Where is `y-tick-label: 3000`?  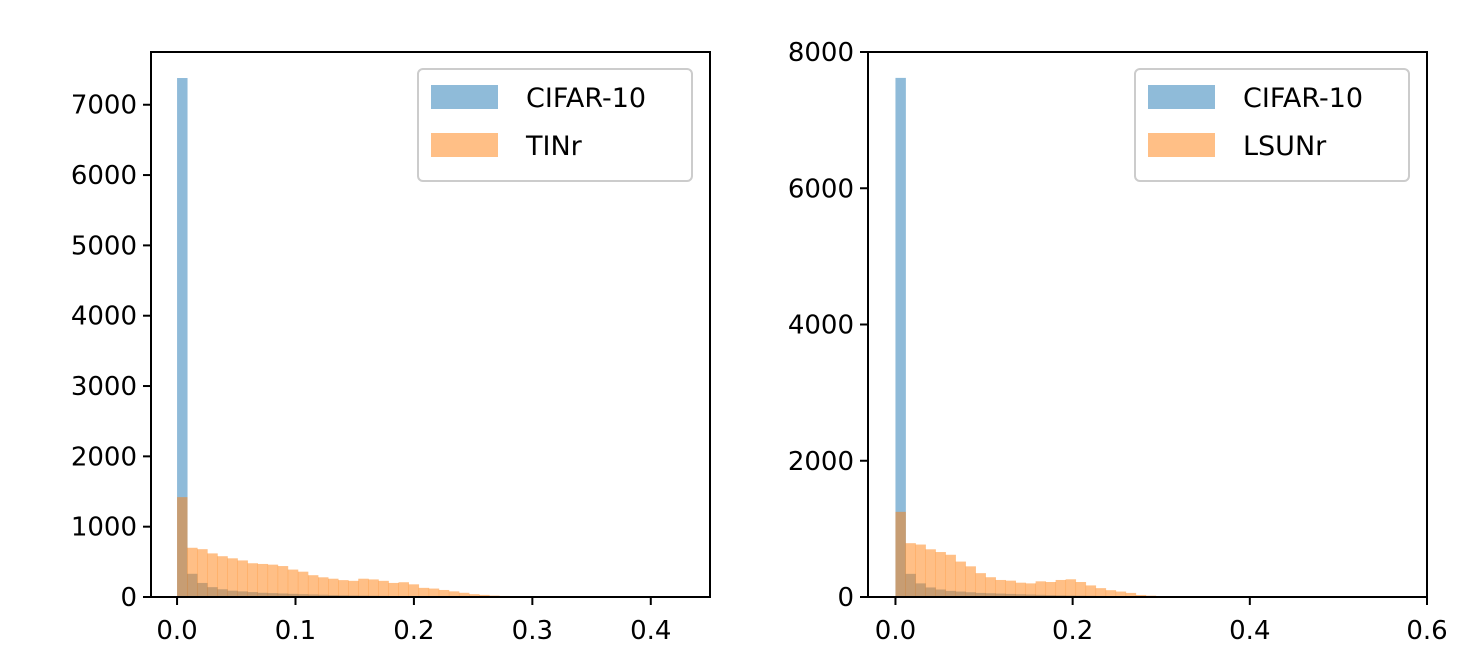
y-tick-label: 3000 is located at coordinates (104, 387).